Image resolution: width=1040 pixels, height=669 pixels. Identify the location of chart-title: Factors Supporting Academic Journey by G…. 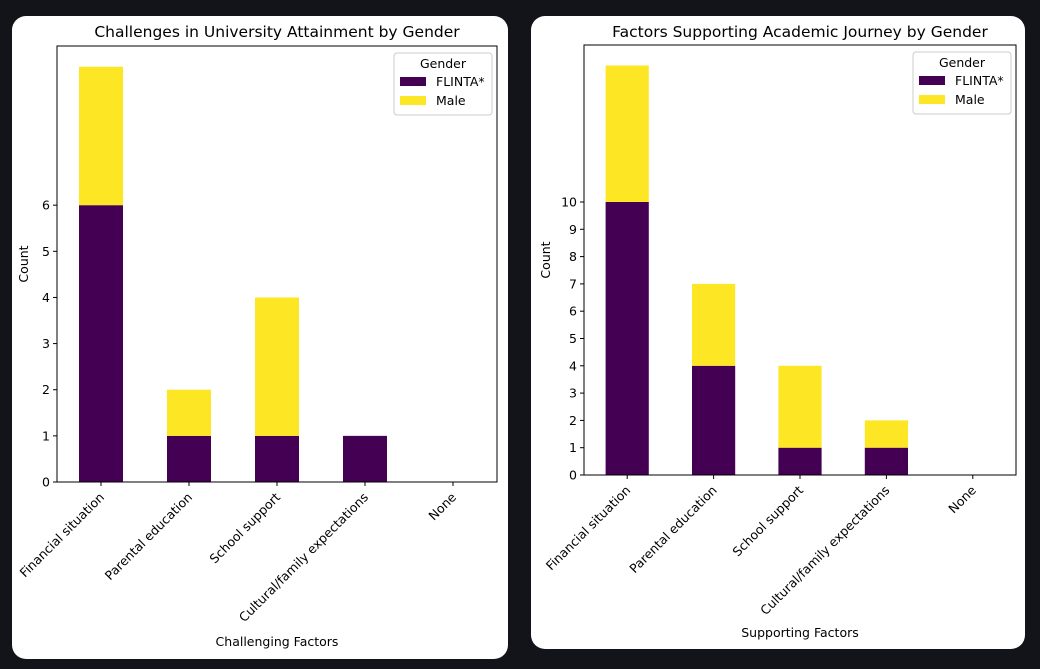
(800, 32).